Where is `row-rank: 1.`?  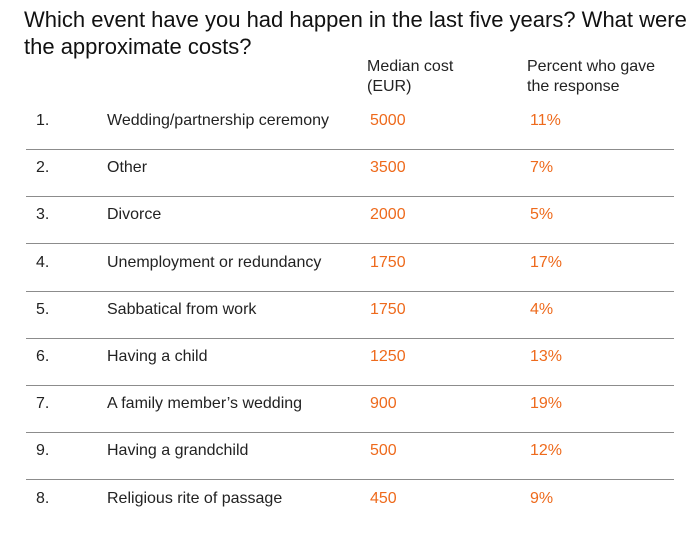
row-rank: 1. is located at coordinates (43, 120).